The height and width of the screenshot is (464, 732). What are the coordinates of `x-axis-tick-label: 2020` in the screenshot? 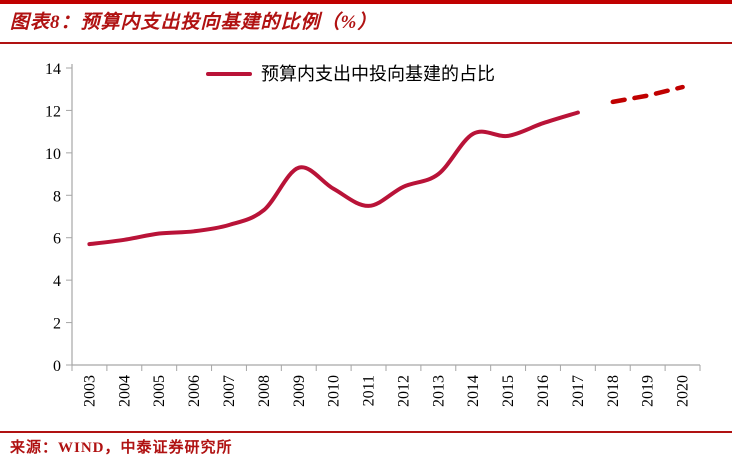 It's located at (683, 391).